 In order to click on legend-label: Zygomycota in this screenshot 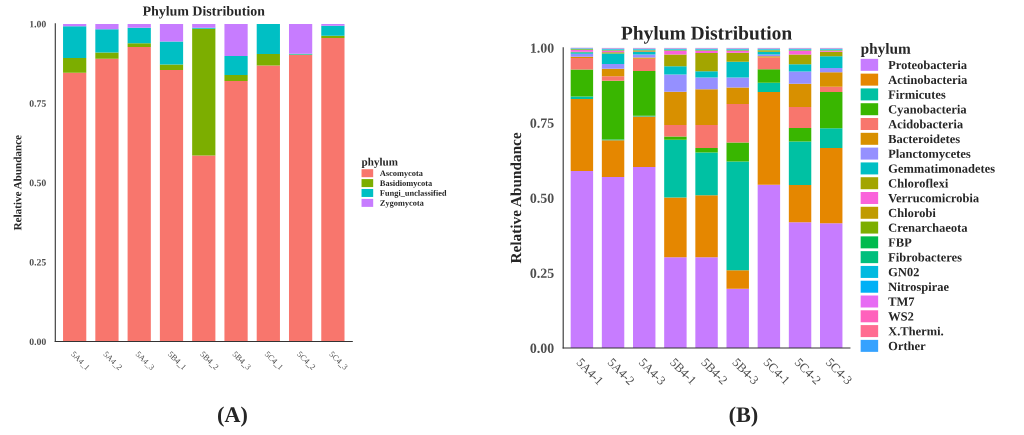, I will do `click(402, 204)`.